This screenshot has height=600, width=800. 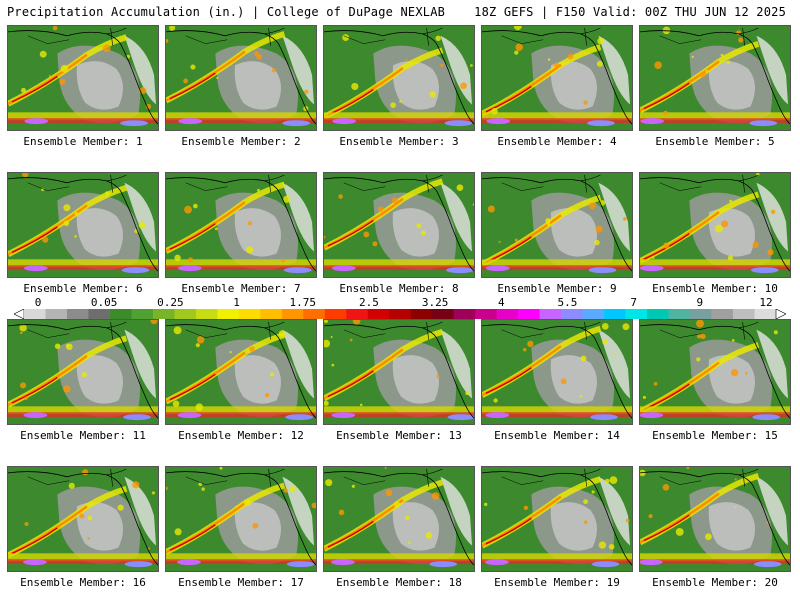 What do you see at coordinates (557, 288) in the screenshot?
I see `ensemble-member-label: Ensemble Member: 9` at bounding box center [557, 288].